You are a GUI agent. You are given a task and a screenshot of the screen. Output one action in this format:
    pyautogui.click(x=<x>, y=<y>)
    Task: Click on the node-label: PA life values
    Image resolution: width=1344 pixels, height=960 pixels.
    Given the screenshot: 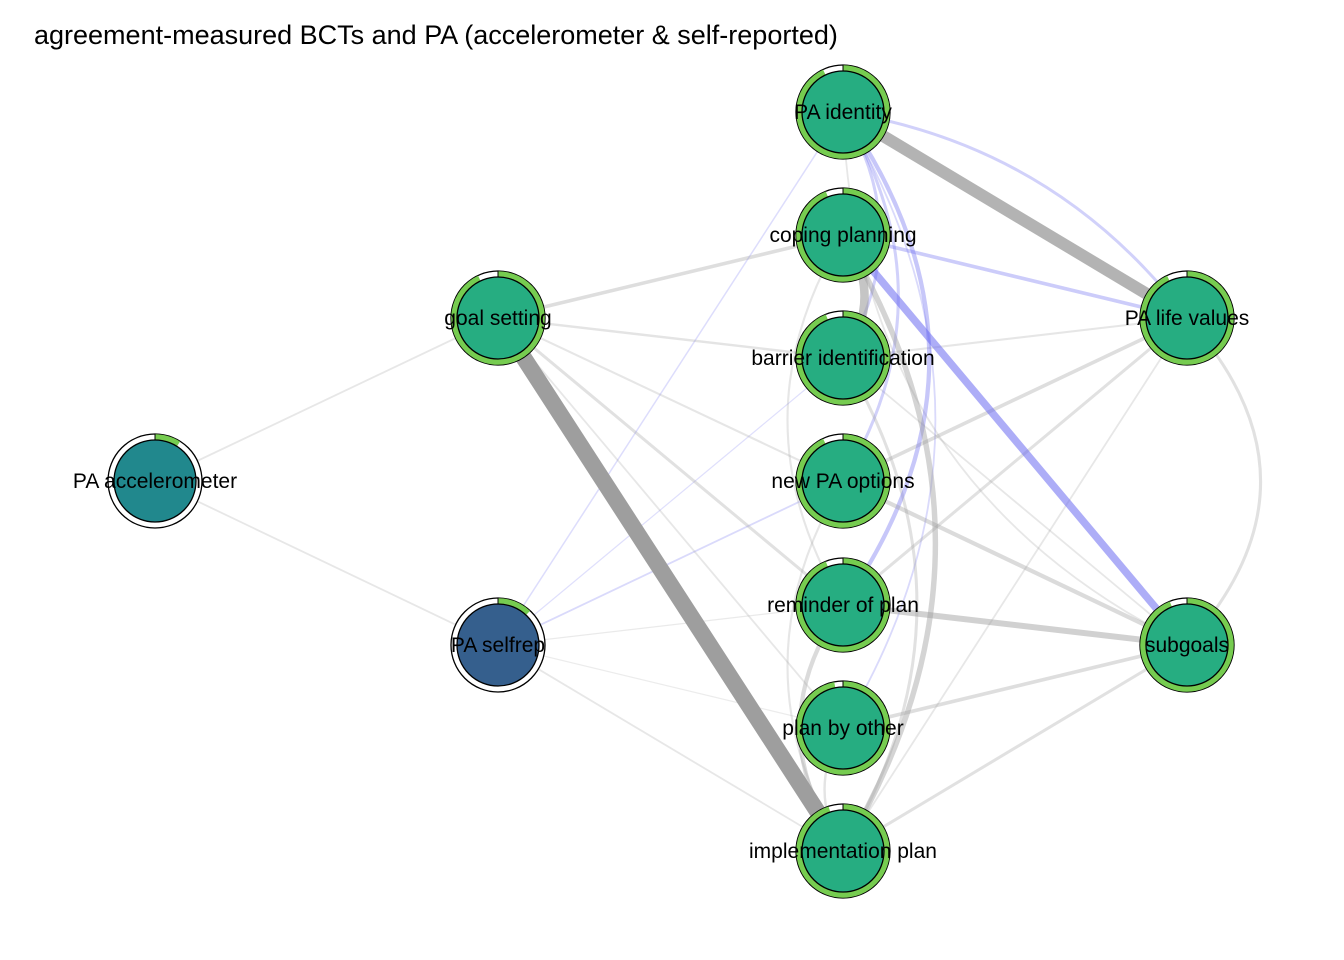 What is the action you would take?
    pyautogui.click(x=1187, y=318)
    